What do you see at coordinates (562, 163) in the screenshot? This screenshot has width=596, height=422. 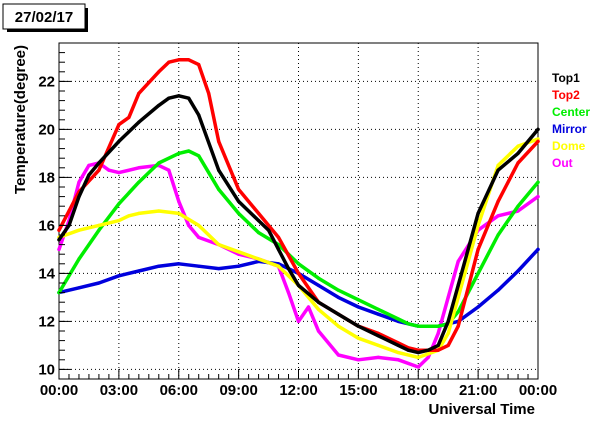 I see `legend-entry-out: Out` at bounding box center [562, 163].